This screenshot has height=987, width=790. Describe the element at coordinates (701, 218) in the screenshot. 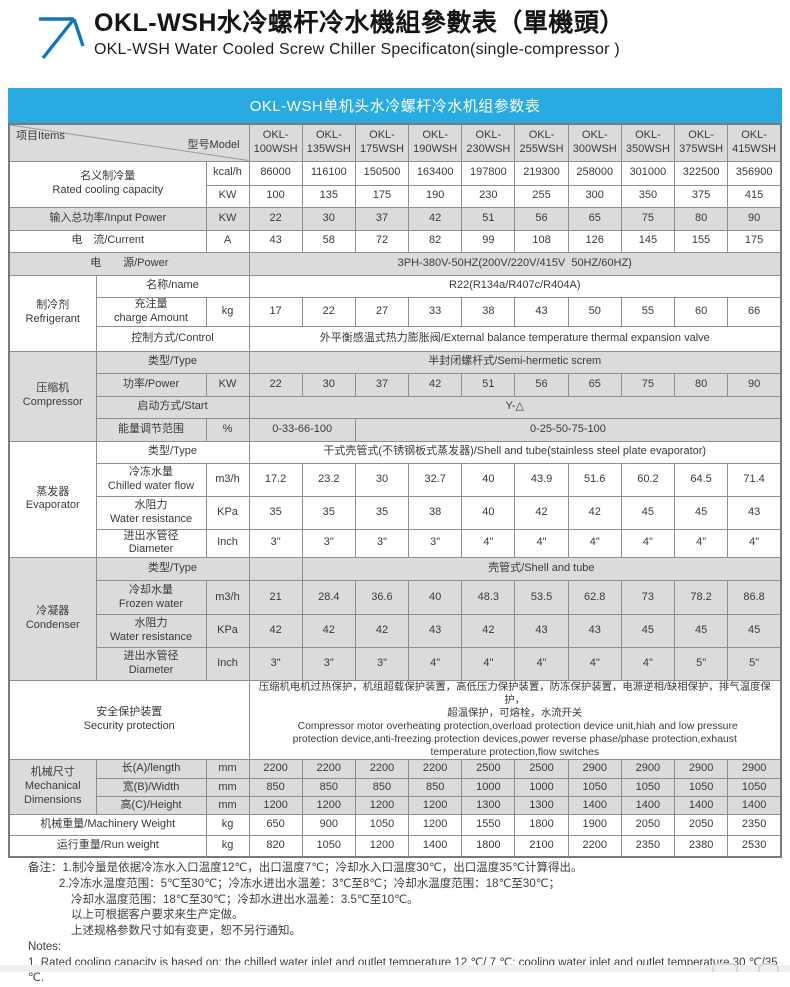

I see `value-cell: 80` at that location.